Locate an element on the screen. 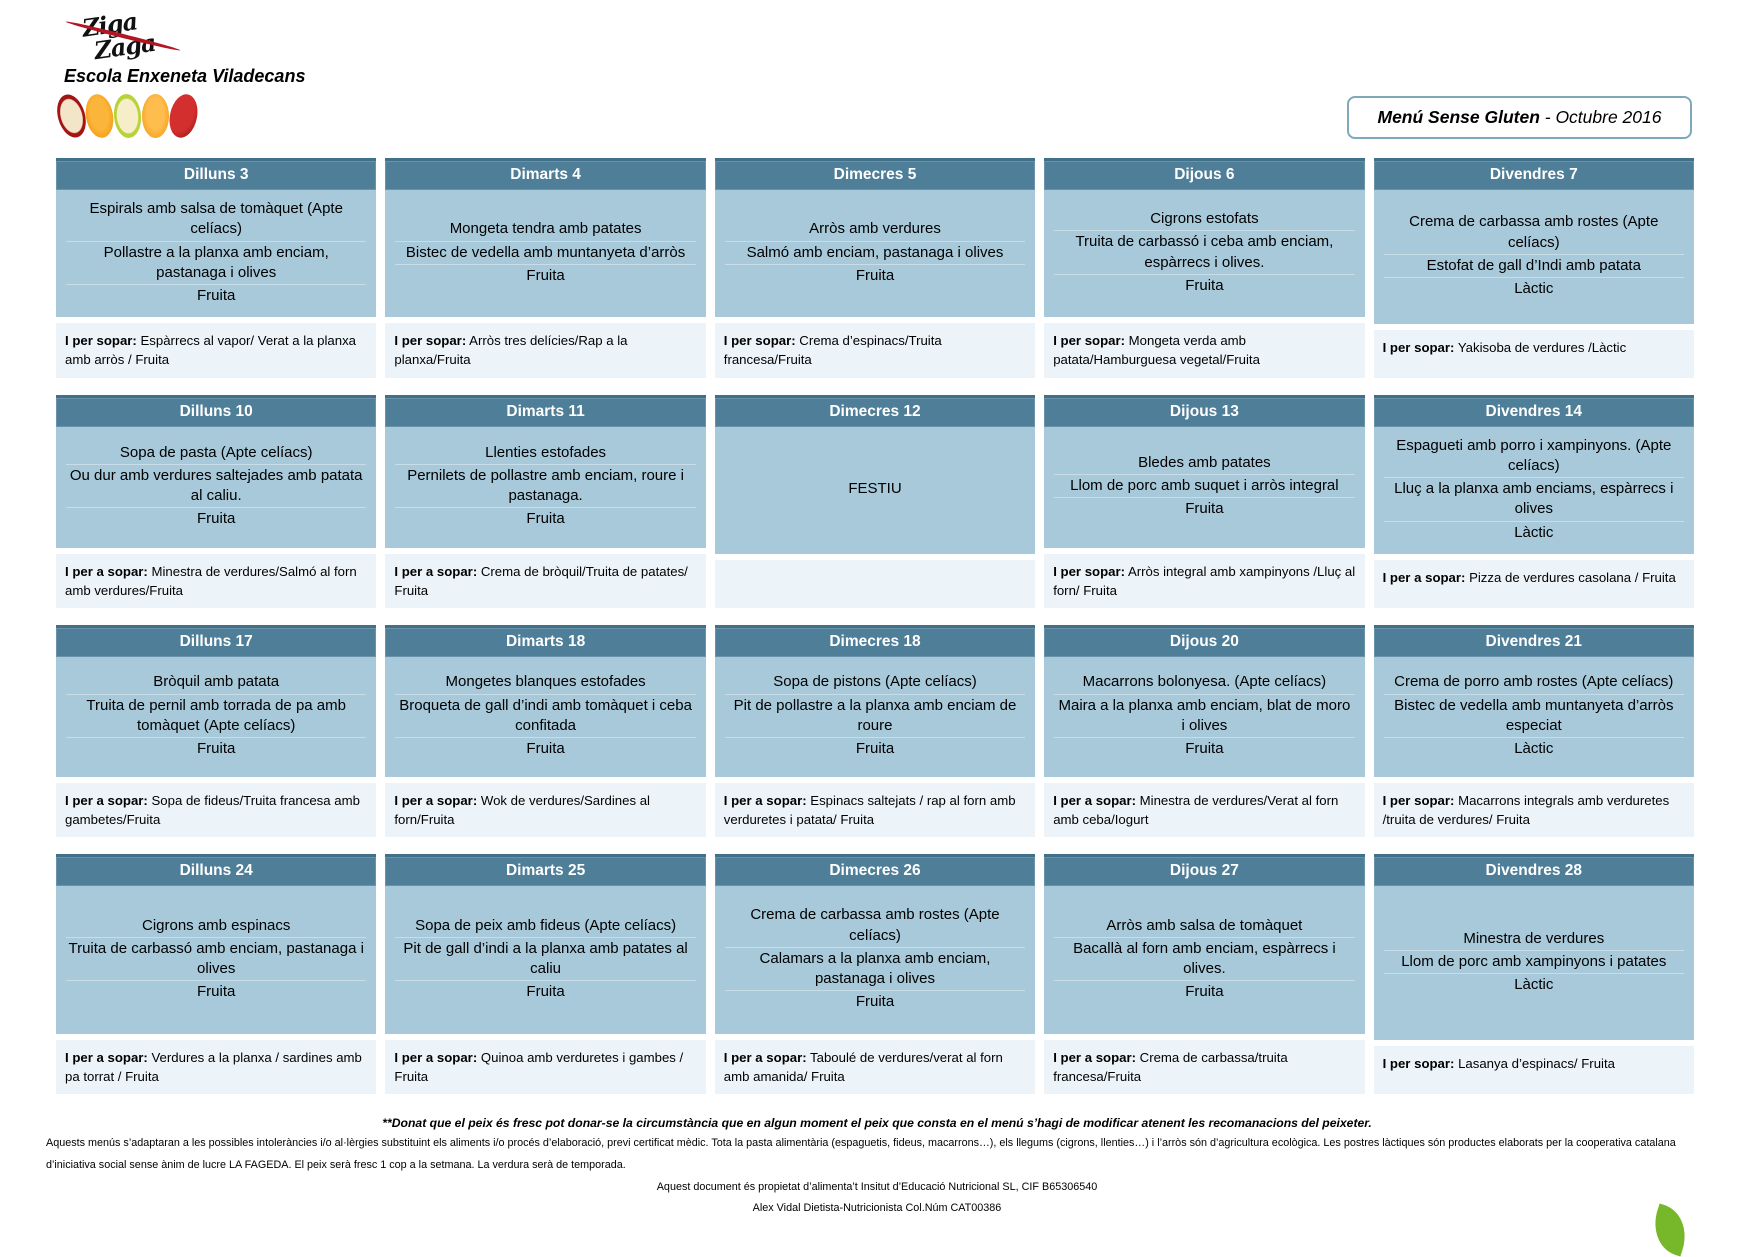 This screenshot has height=1257, width=1754. school-name: Escola Enxeneta Viladecans is located at coordinates (185, 76).